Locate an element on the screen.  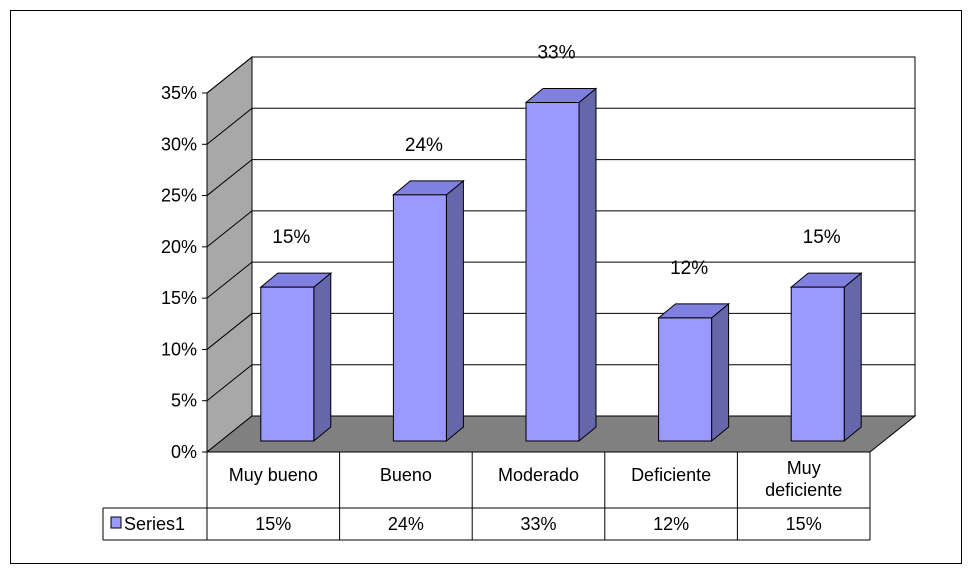
table-value: 12% is located at coordinates (671, 524).